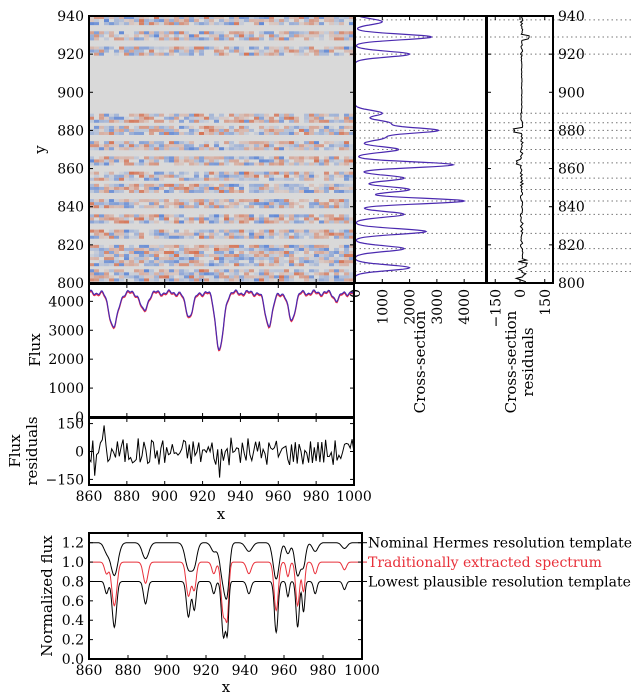 The width and height of the screenshot is (632, 692). I want to click on xtick-label: 880, so click(126, 497).